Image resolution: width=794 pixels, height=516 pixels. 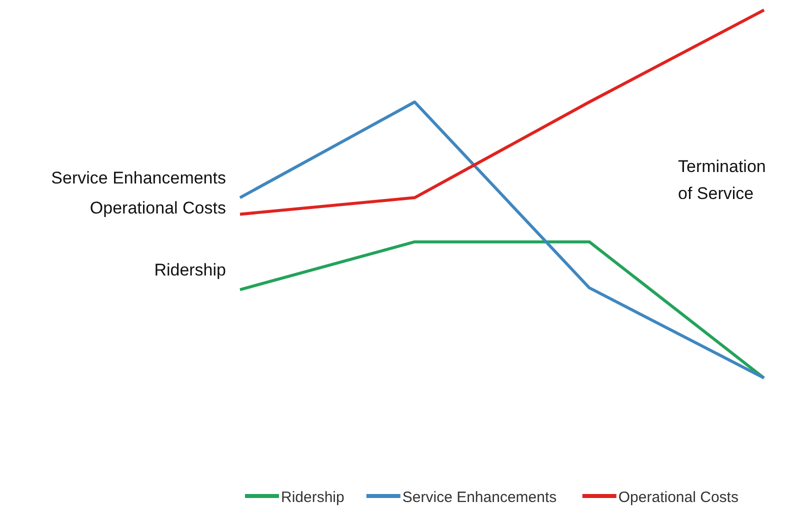 I want to click on legend-label: Service Enhancements, so click(x=479, y=497).